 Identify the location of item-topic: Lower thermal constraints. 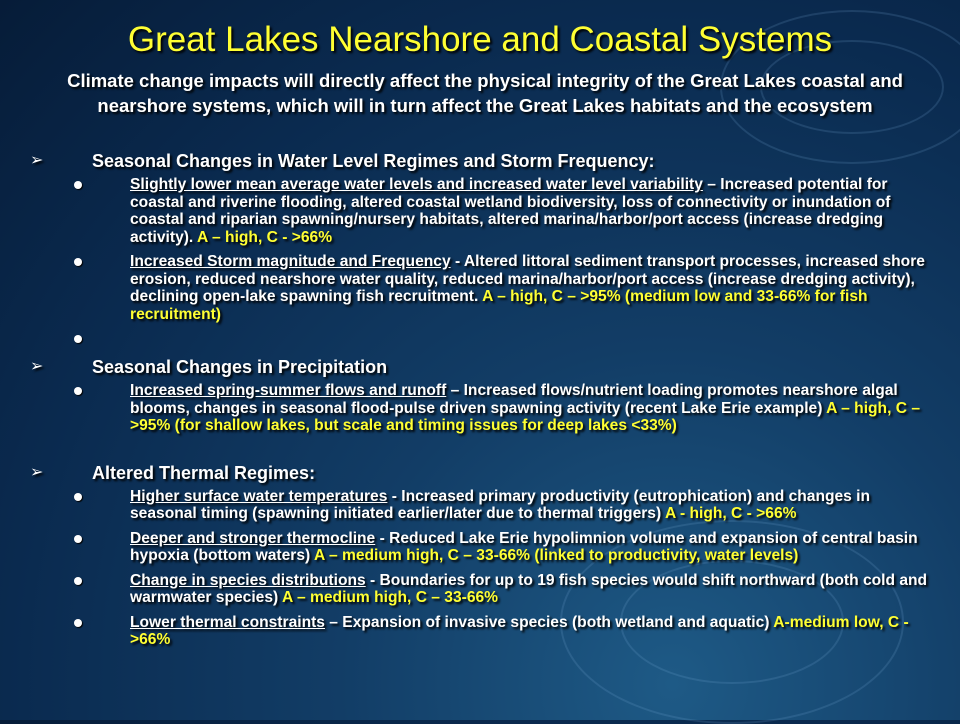
(227, 622).